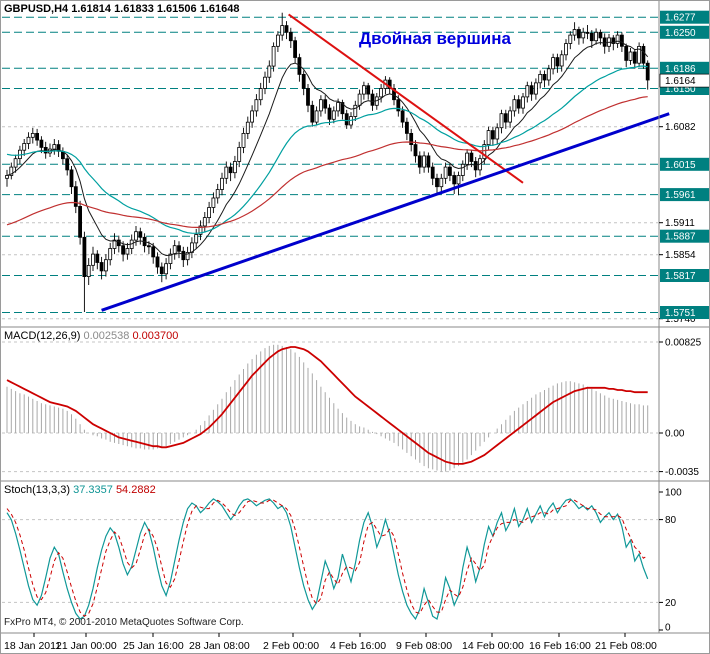  Describe the element at coordinates (675, 434) in the screenshot. I see `macd-axis-label: 0.00` at that location.